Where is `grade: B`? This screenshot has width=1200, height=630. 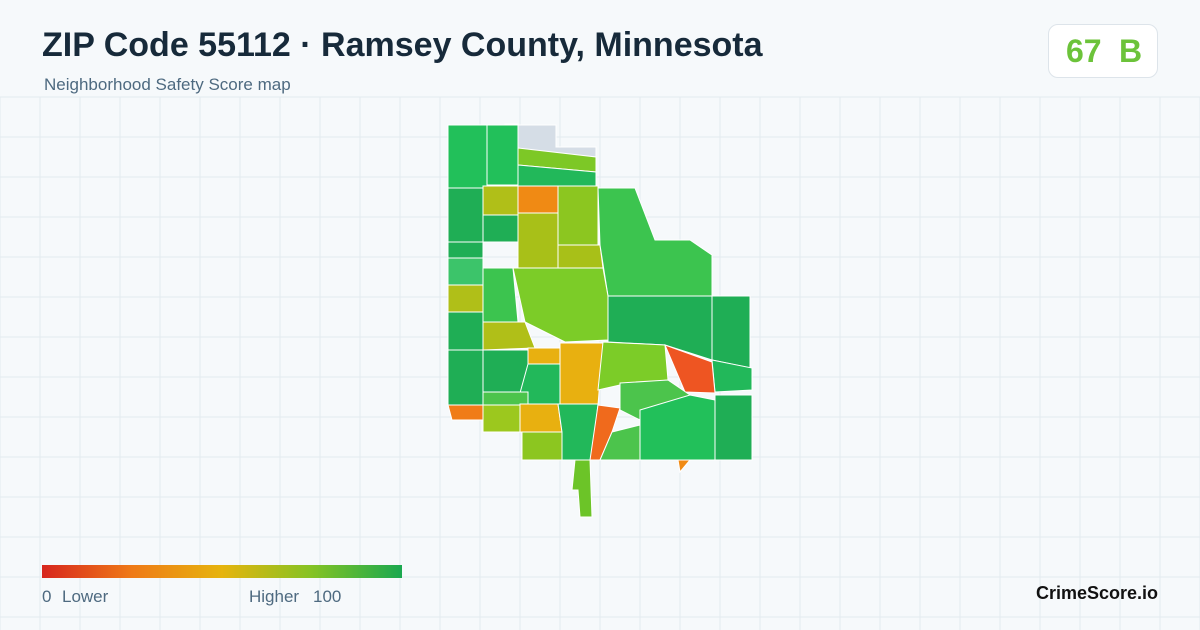
grade: B is located at coordinates (1131, 51).